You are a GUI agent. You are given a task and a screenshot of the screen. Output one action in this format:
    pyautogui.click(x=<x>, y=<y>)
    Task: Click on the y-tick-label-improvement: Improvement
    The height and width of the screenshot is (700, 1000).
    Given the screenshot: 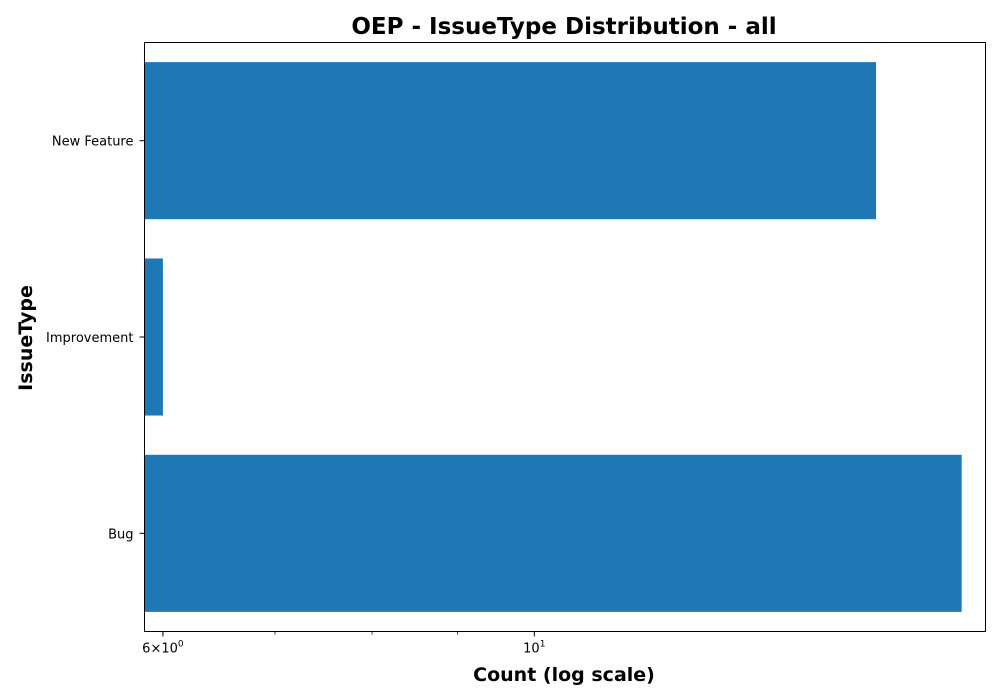 What is the action you would take?
    pyautogui.click(x=89, y=338)
    